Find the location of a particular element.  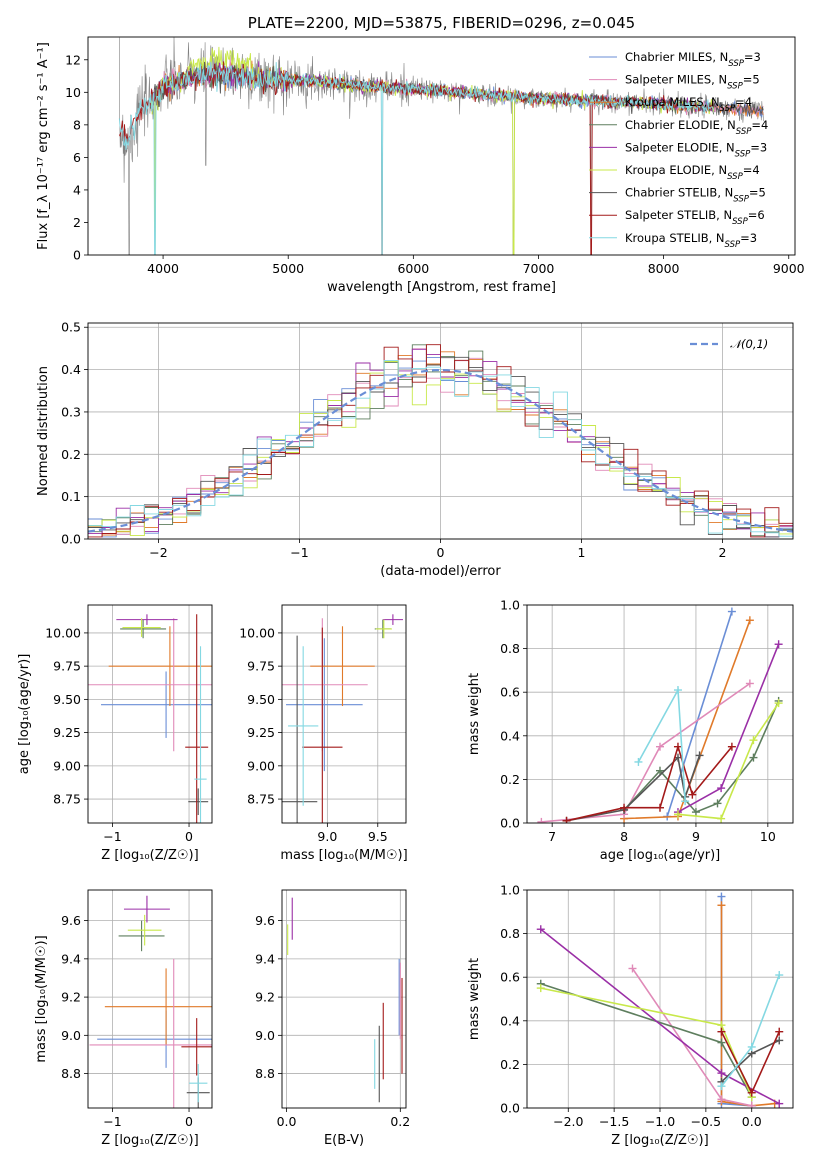

y-tick-label: 9.4 is located at coordinates (265, 958).